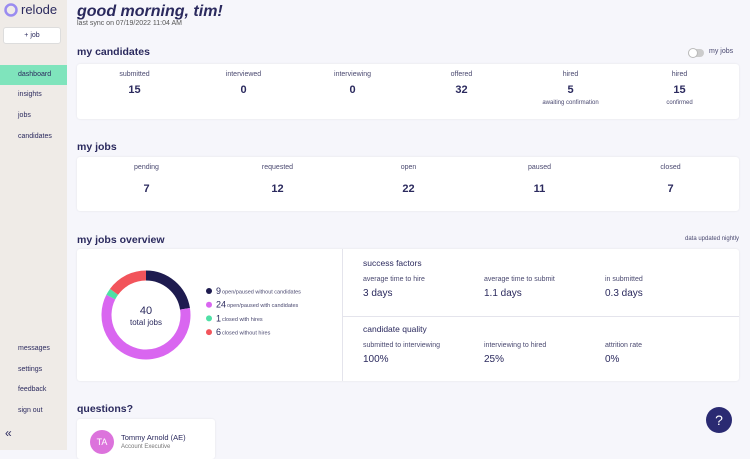  Describe the element at coordinates (461, 90) in the screenshot. I see `stat-value: 32` at that location.